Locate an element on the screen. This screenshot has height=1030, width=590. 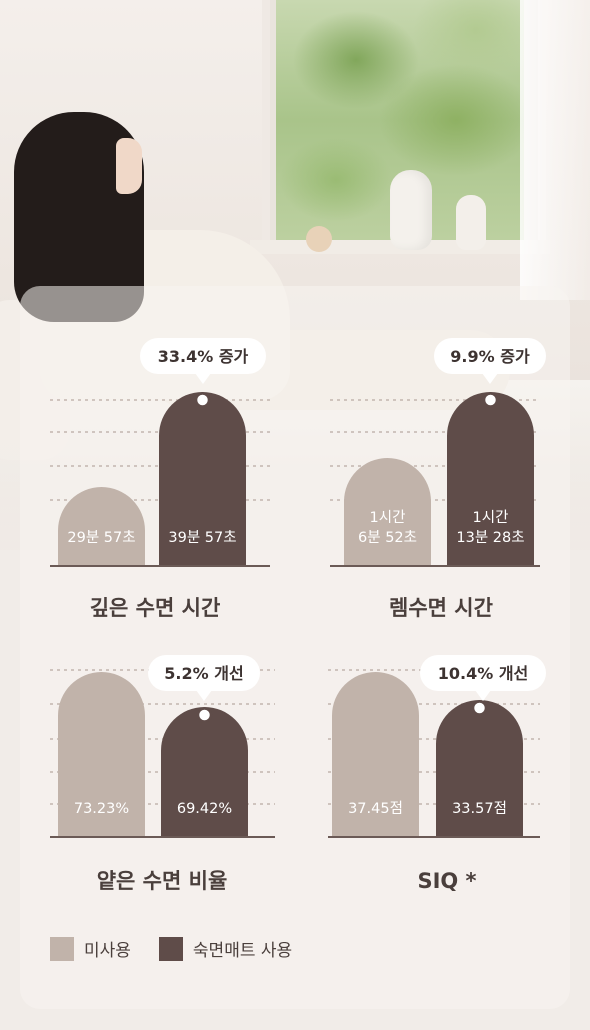
vase-small is located at coordinates (471, 222).